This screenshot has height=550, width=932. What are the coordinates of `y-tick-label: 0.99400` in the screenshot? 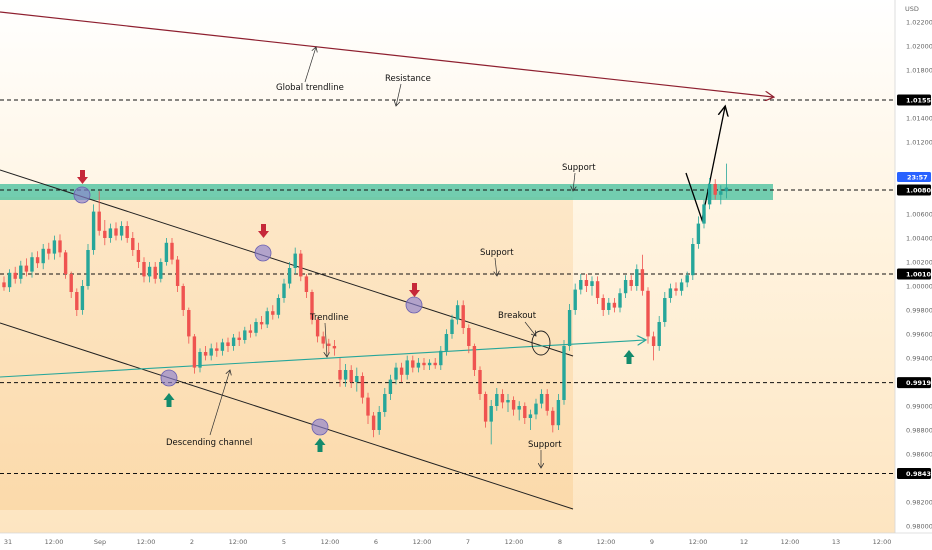 It's located at (919, 358).